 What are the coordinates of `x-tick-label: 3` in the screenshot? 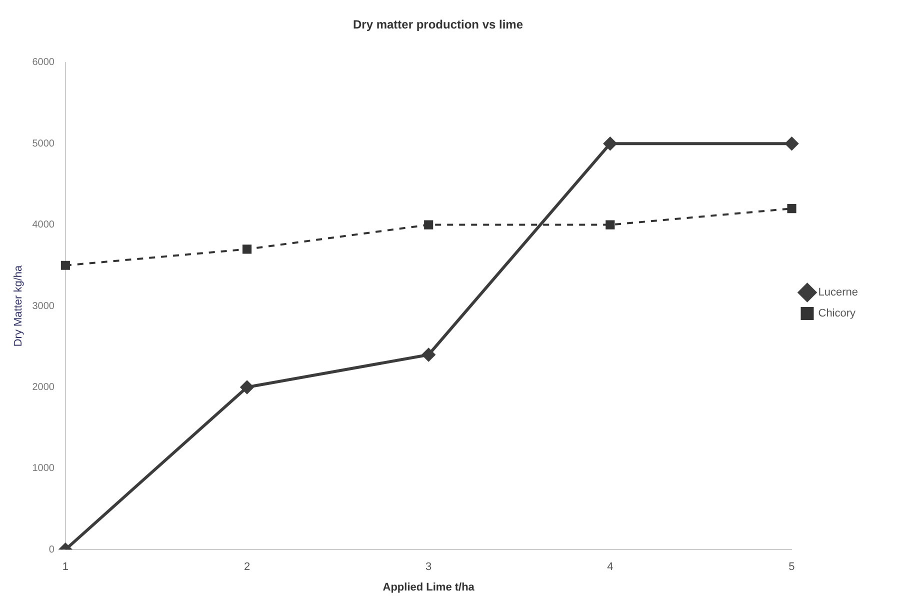 It's located at (429, 567).